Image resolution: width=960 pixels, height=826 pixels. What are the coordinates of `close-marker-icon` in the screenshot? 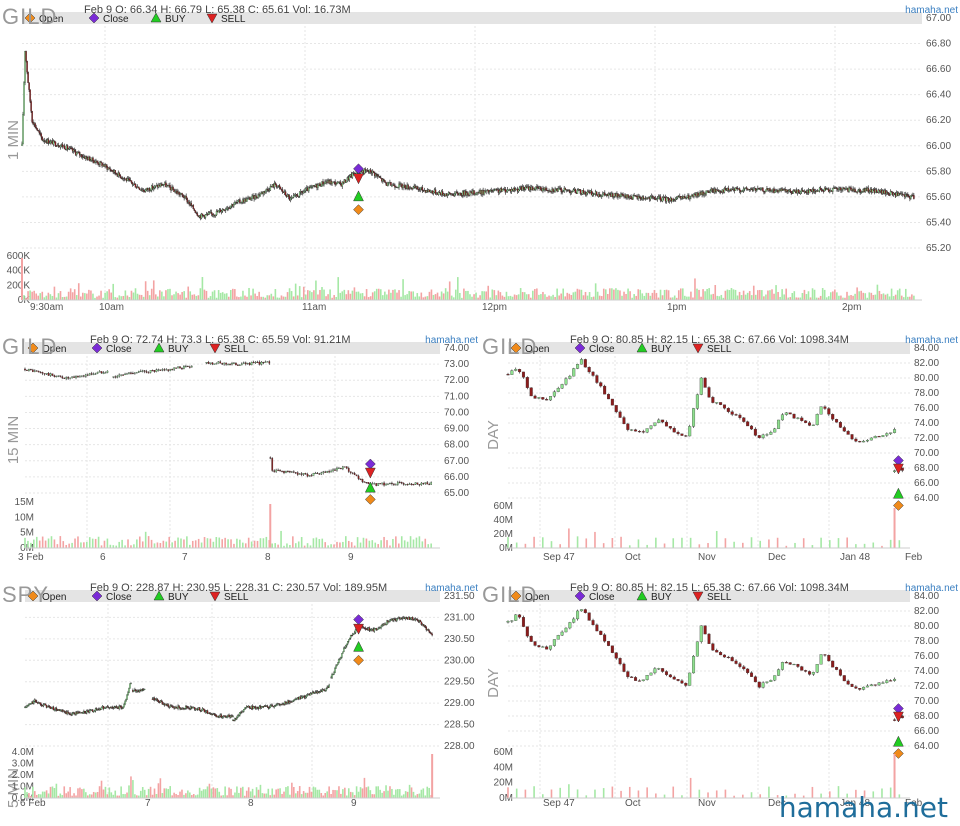 It's located at (580, 596).